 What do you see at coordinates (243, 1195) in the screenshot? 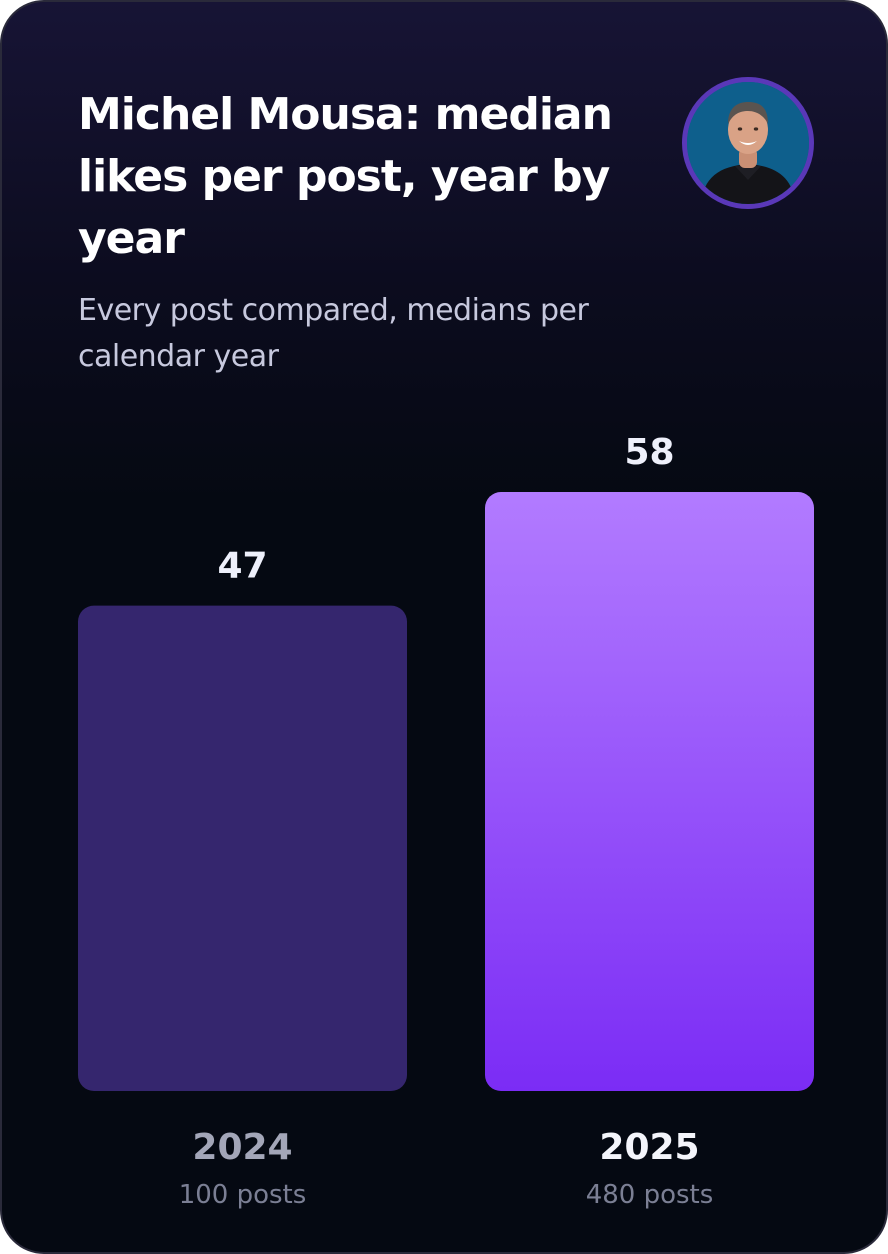
I see `post-count-label: 100 posts` at bounding box center [243, 1195].